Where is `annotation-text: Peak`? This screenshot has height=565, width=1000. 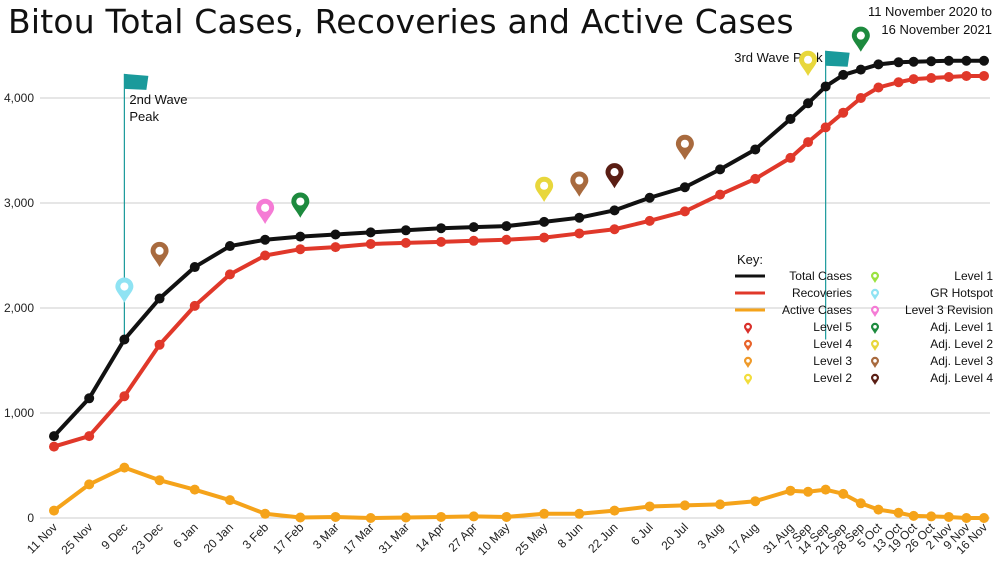
annotation-text: Peak is located at coordinates (144, 116).